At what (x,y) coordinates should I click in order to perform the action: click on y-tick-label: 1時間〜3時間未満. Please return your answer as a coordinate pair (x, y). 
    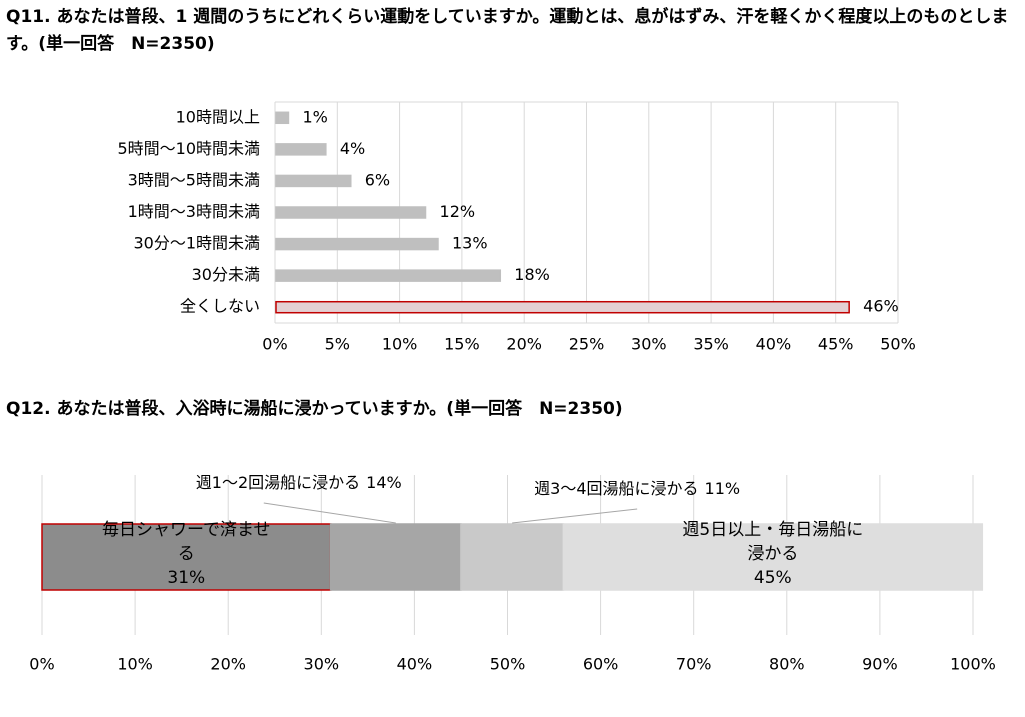
    Looking at the image, I should click on (194, 211).